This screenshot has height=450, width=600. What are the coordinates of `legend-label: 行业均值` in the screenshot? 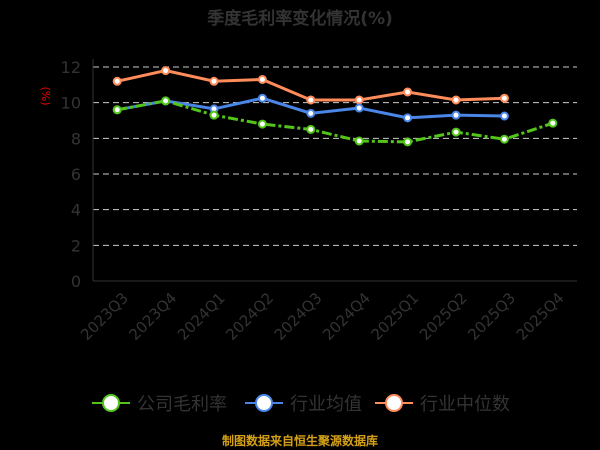 It's located at (326, 404).